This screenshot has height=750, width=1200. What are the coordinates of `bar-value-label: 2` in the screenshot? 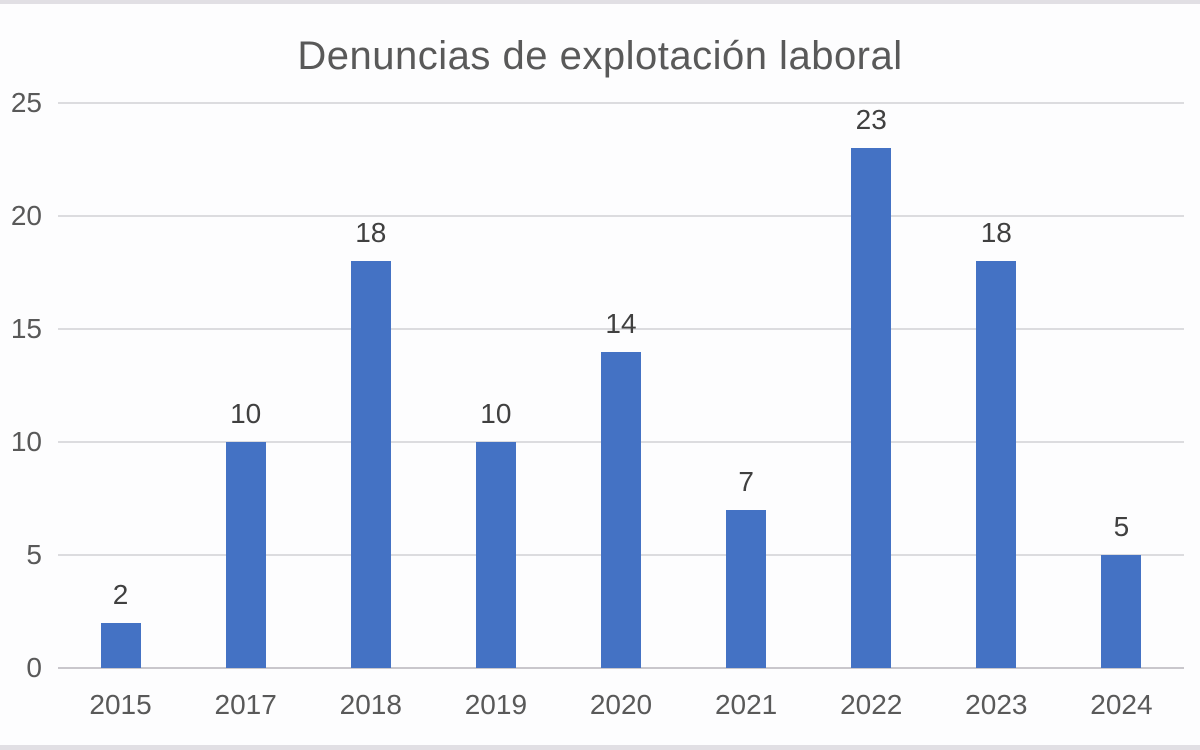 It's located at (120, 594).